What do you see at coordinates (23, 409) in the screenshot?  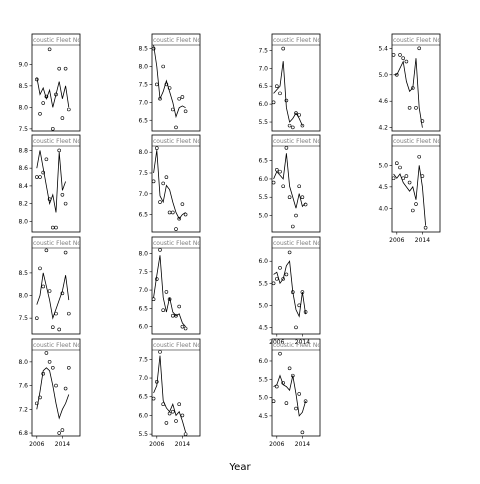 I see `y-tick-label: 7.2` at bounding box center [23, 409].